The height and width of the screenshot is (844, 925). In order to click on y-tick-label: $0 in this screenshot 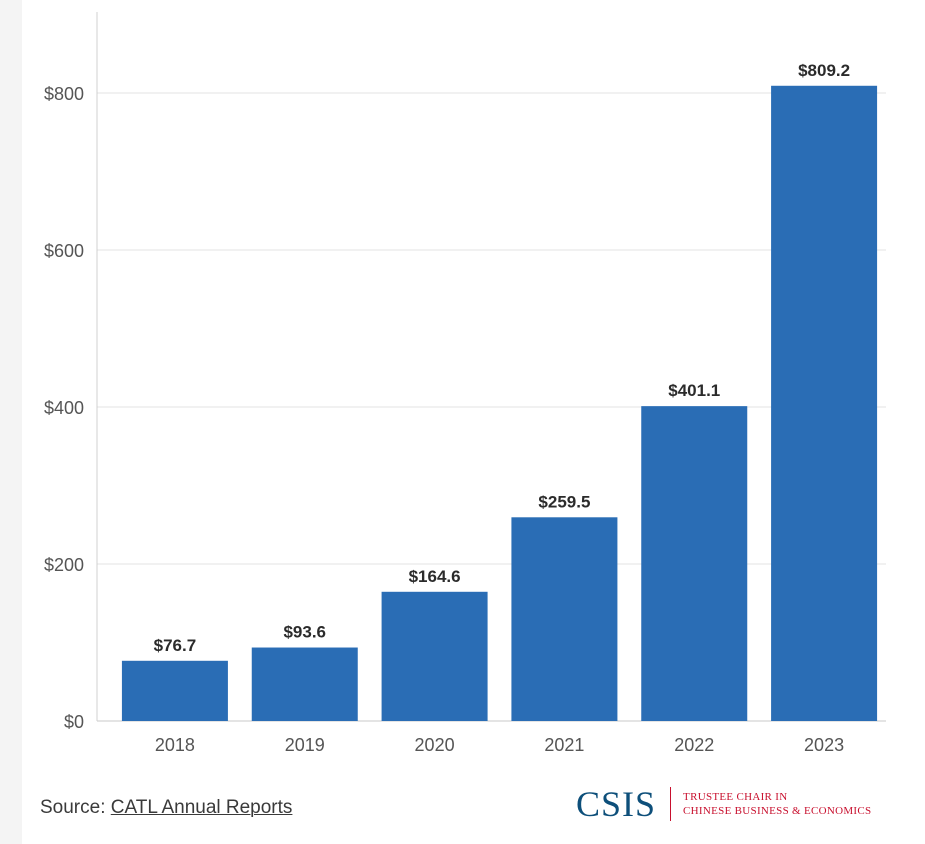, I will do `click(74, 722)`.